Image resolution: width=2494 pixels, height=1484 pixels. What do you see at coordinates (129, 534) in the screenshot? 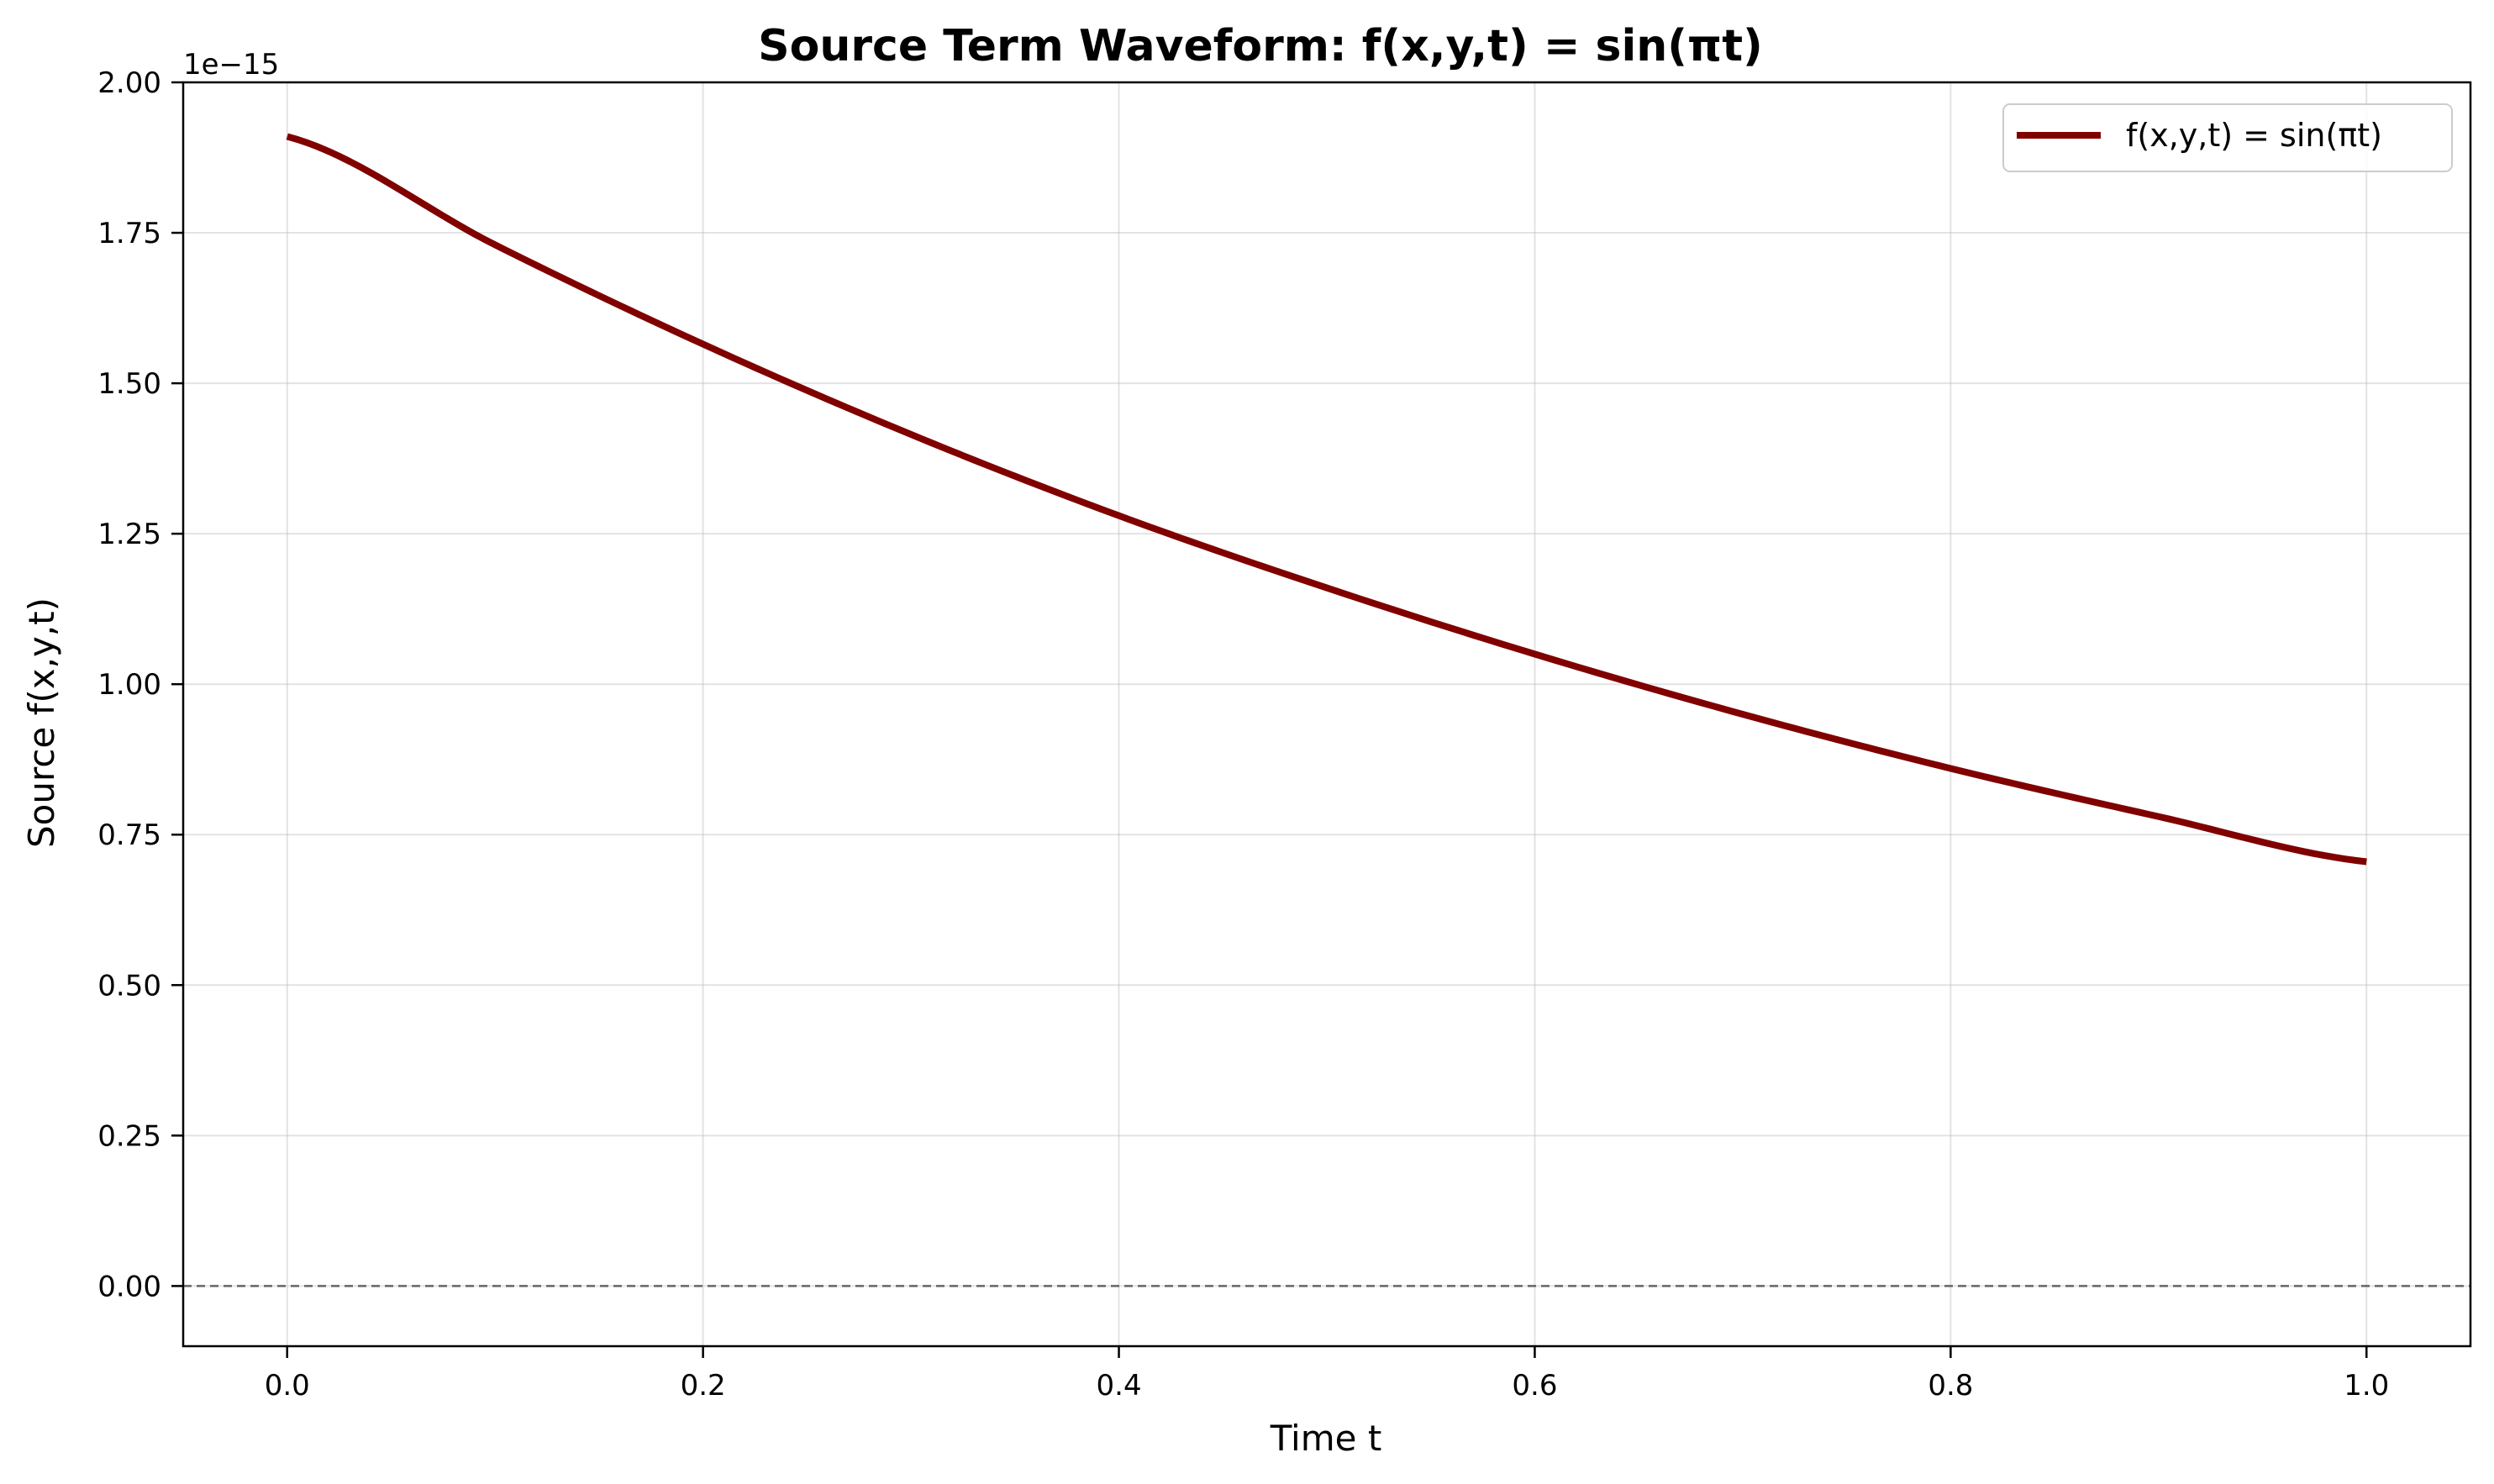
I see `y-tick-label: 1.25` at bounding box center [129, 534].